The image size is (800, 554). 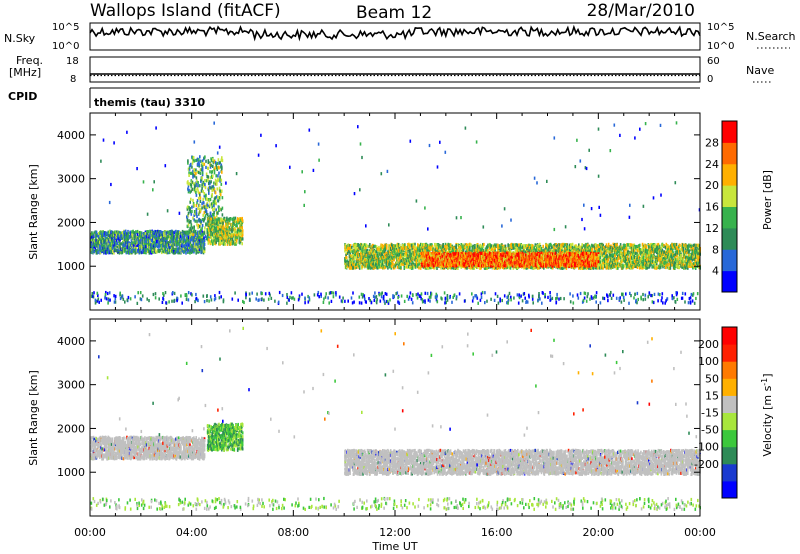 I want to click on nsky-trace, so click(x=395, y=33).